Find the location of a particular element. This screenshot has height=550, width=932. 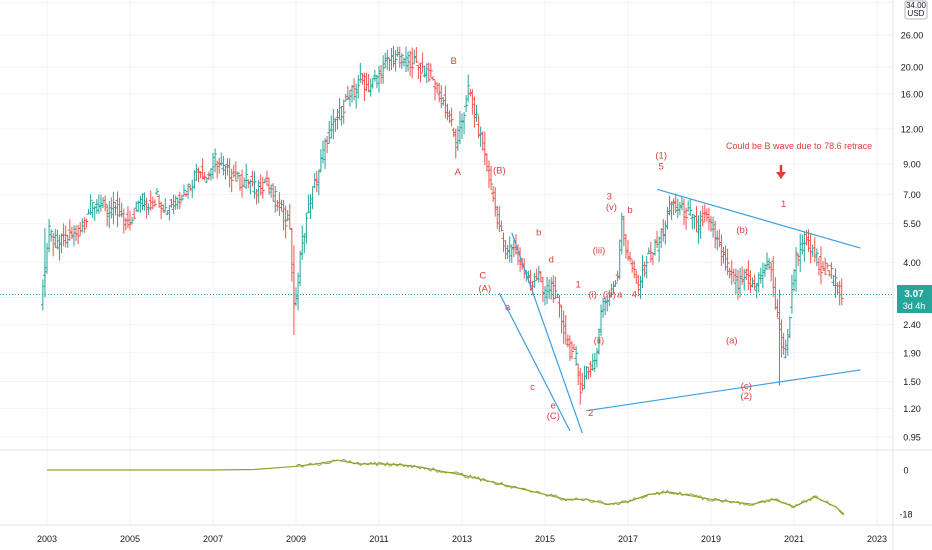

wave-label: 4 is located at coordinates (634, 294).